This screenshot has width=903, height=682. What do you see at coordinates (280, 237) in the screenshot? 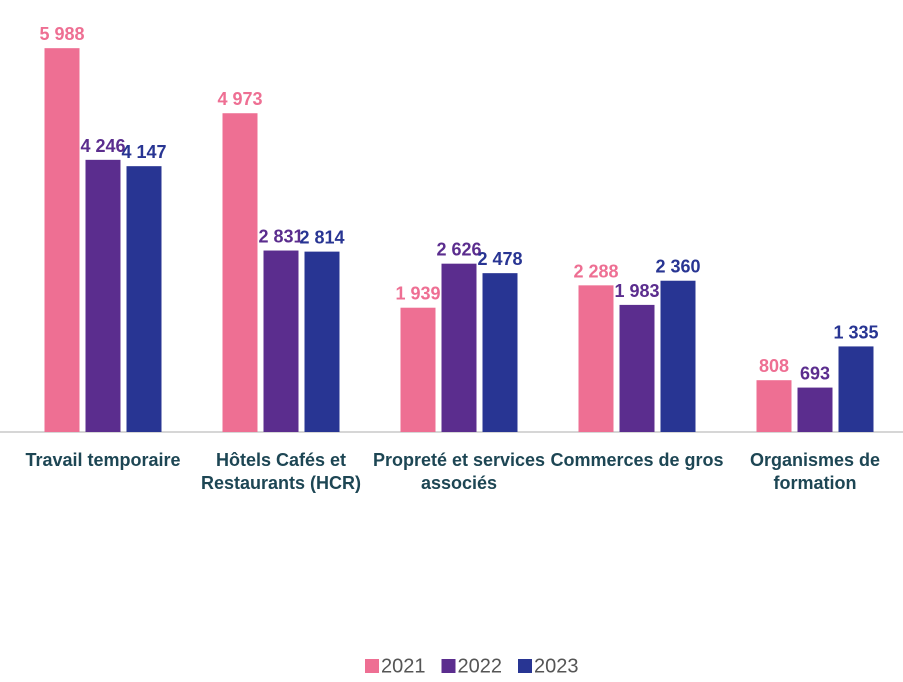
I see `data-label: 2 831` at bounding box center [280, 237].